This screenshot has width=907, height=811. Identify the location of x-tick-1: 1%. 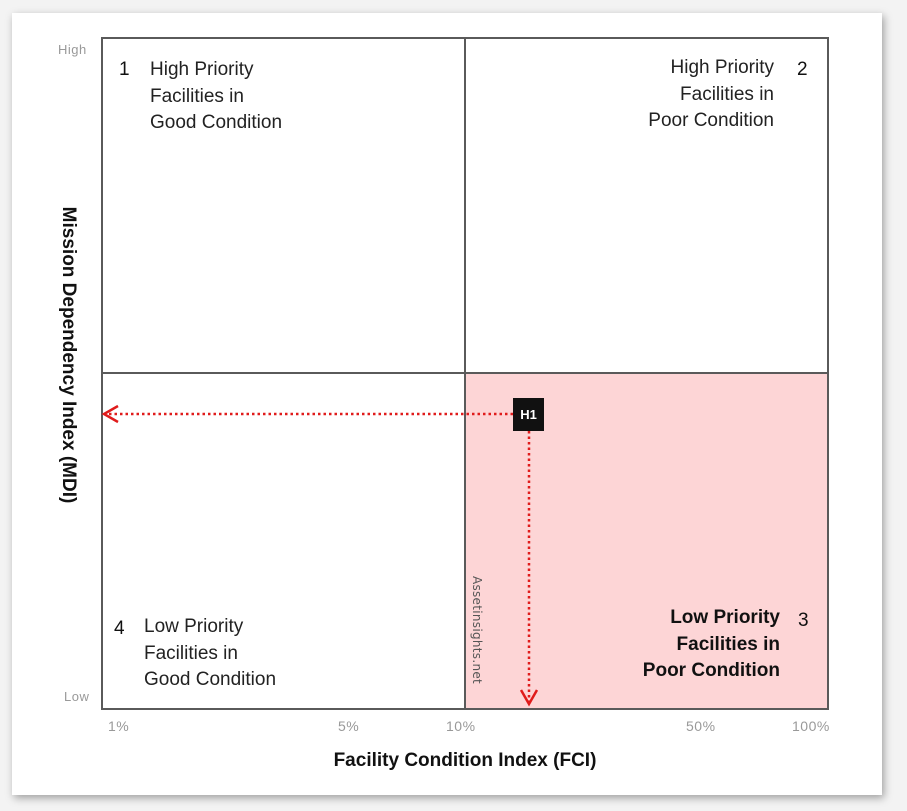
(119, 726).